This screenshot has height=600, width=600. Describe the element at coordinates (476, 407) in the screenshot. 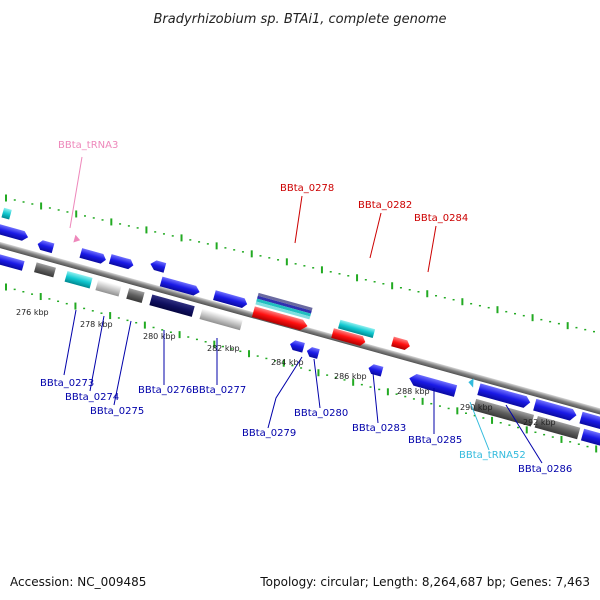

I see `tick-label: 290 kbp` at that location.